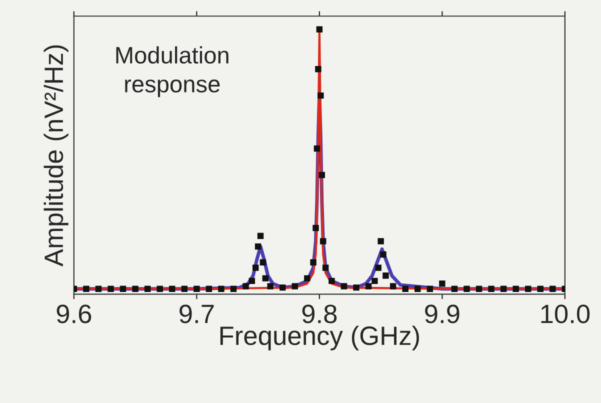  Describe the element at coordinates (197, 314) in the screenshot. I see `x-tick-label: 9.7` at that location.